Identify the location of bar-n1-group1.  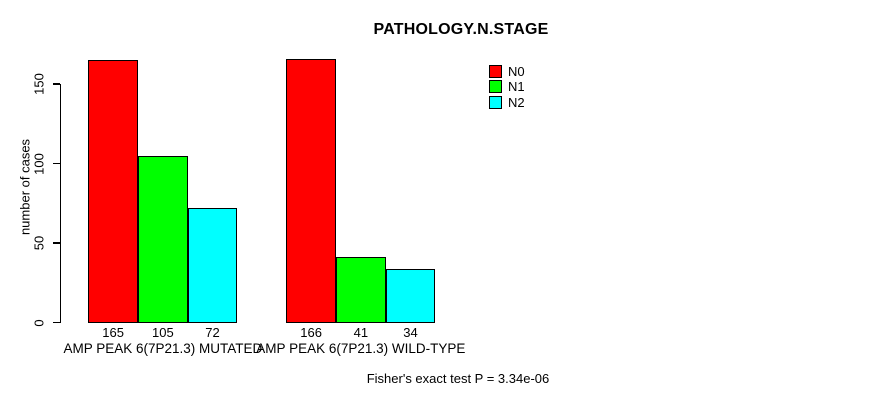
(163, 239).